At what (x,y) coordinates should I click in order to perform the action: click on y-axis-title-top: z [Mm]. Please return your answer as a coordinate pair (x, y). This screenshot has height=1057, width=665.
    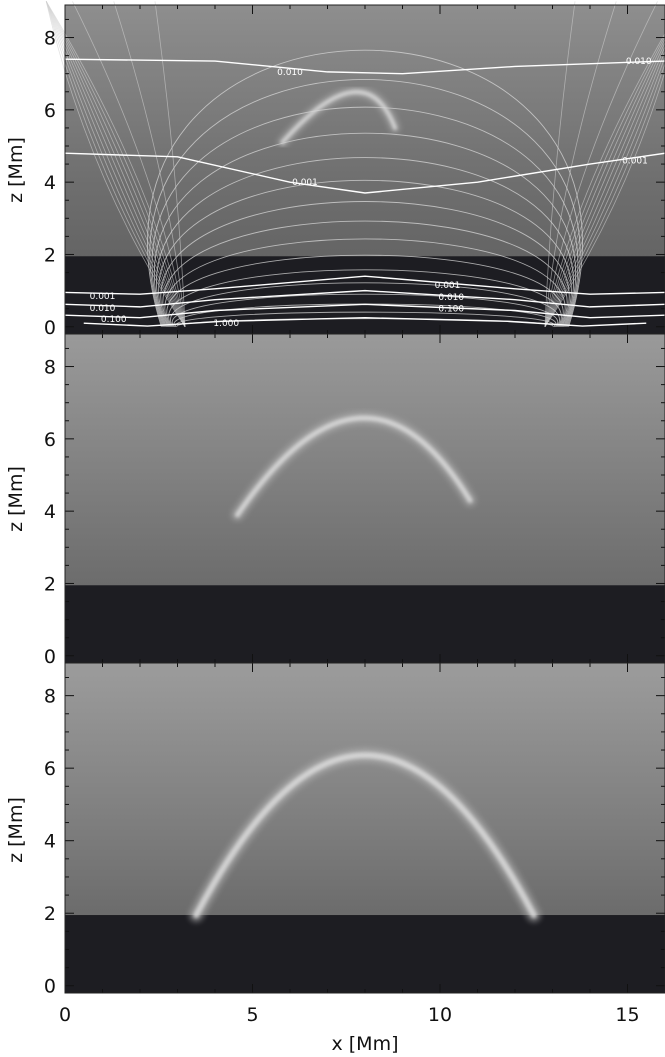
    Looking at the image, I should click on (16, 170).